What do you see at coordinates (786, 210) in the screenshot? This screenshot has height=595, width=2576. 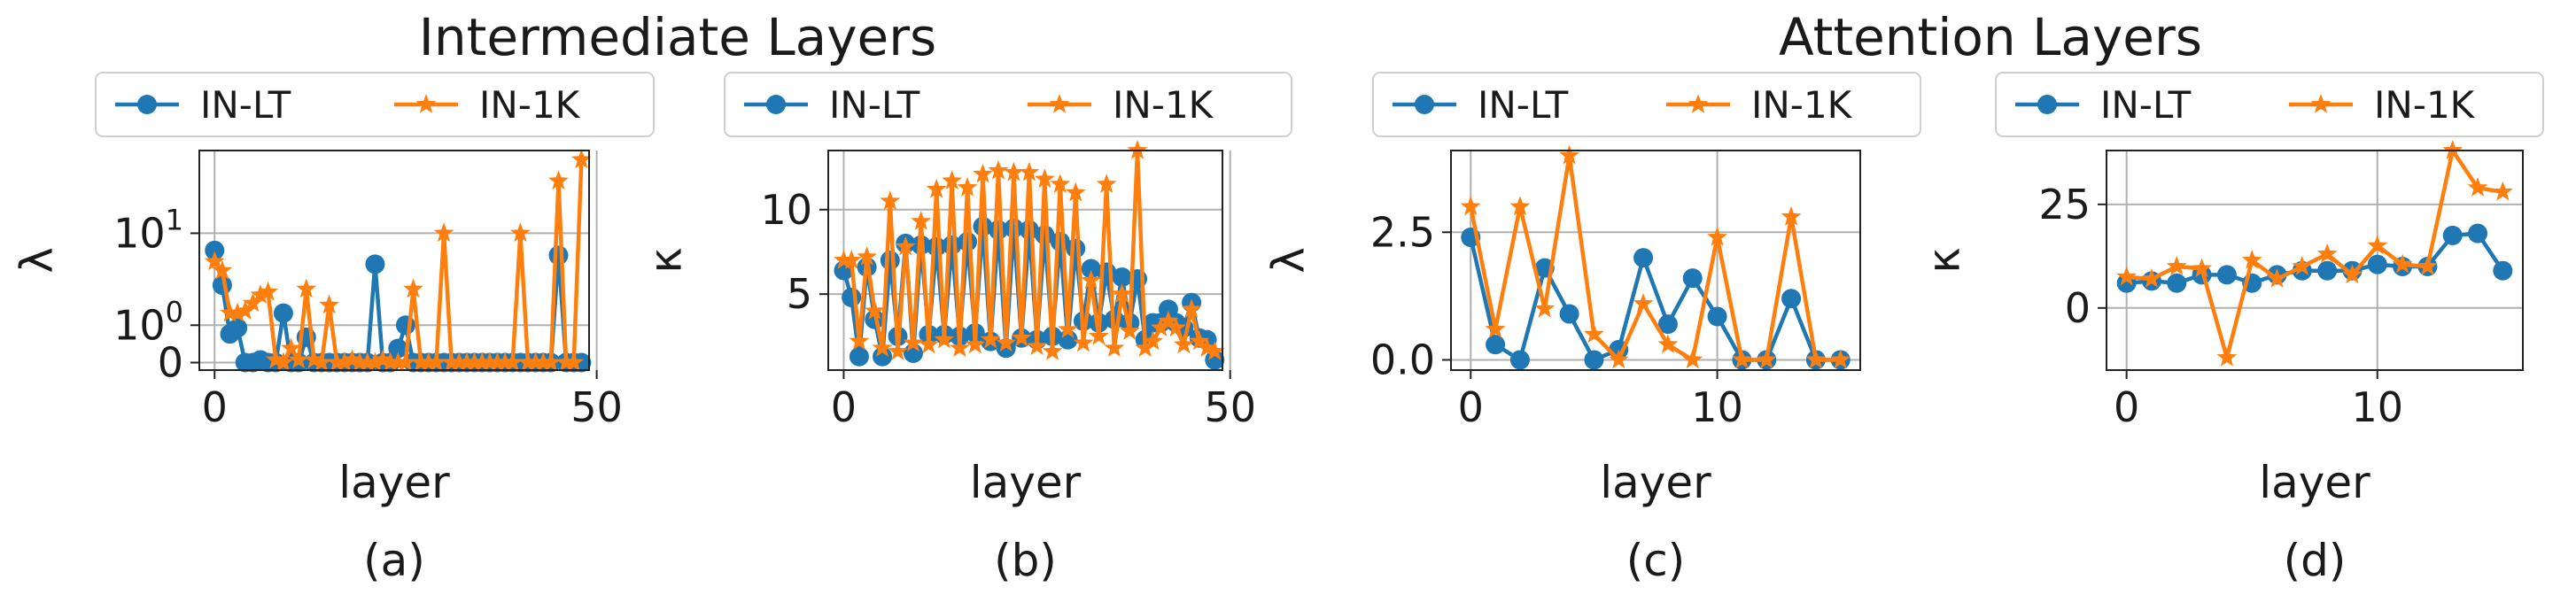 I see `y-tick-label: 10` at bounding box center [786, 210].